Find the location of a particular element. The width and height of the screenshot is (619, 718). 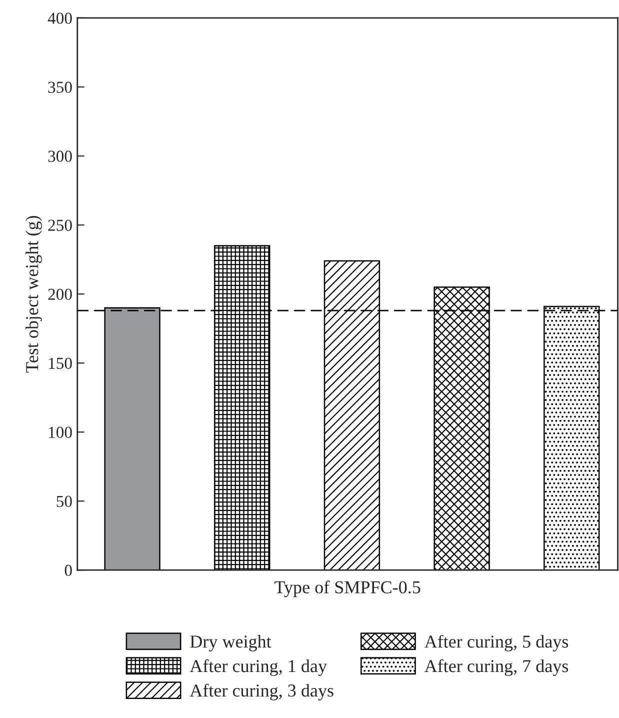

y-tick-label: 400 is located at coordinates (60, 18).